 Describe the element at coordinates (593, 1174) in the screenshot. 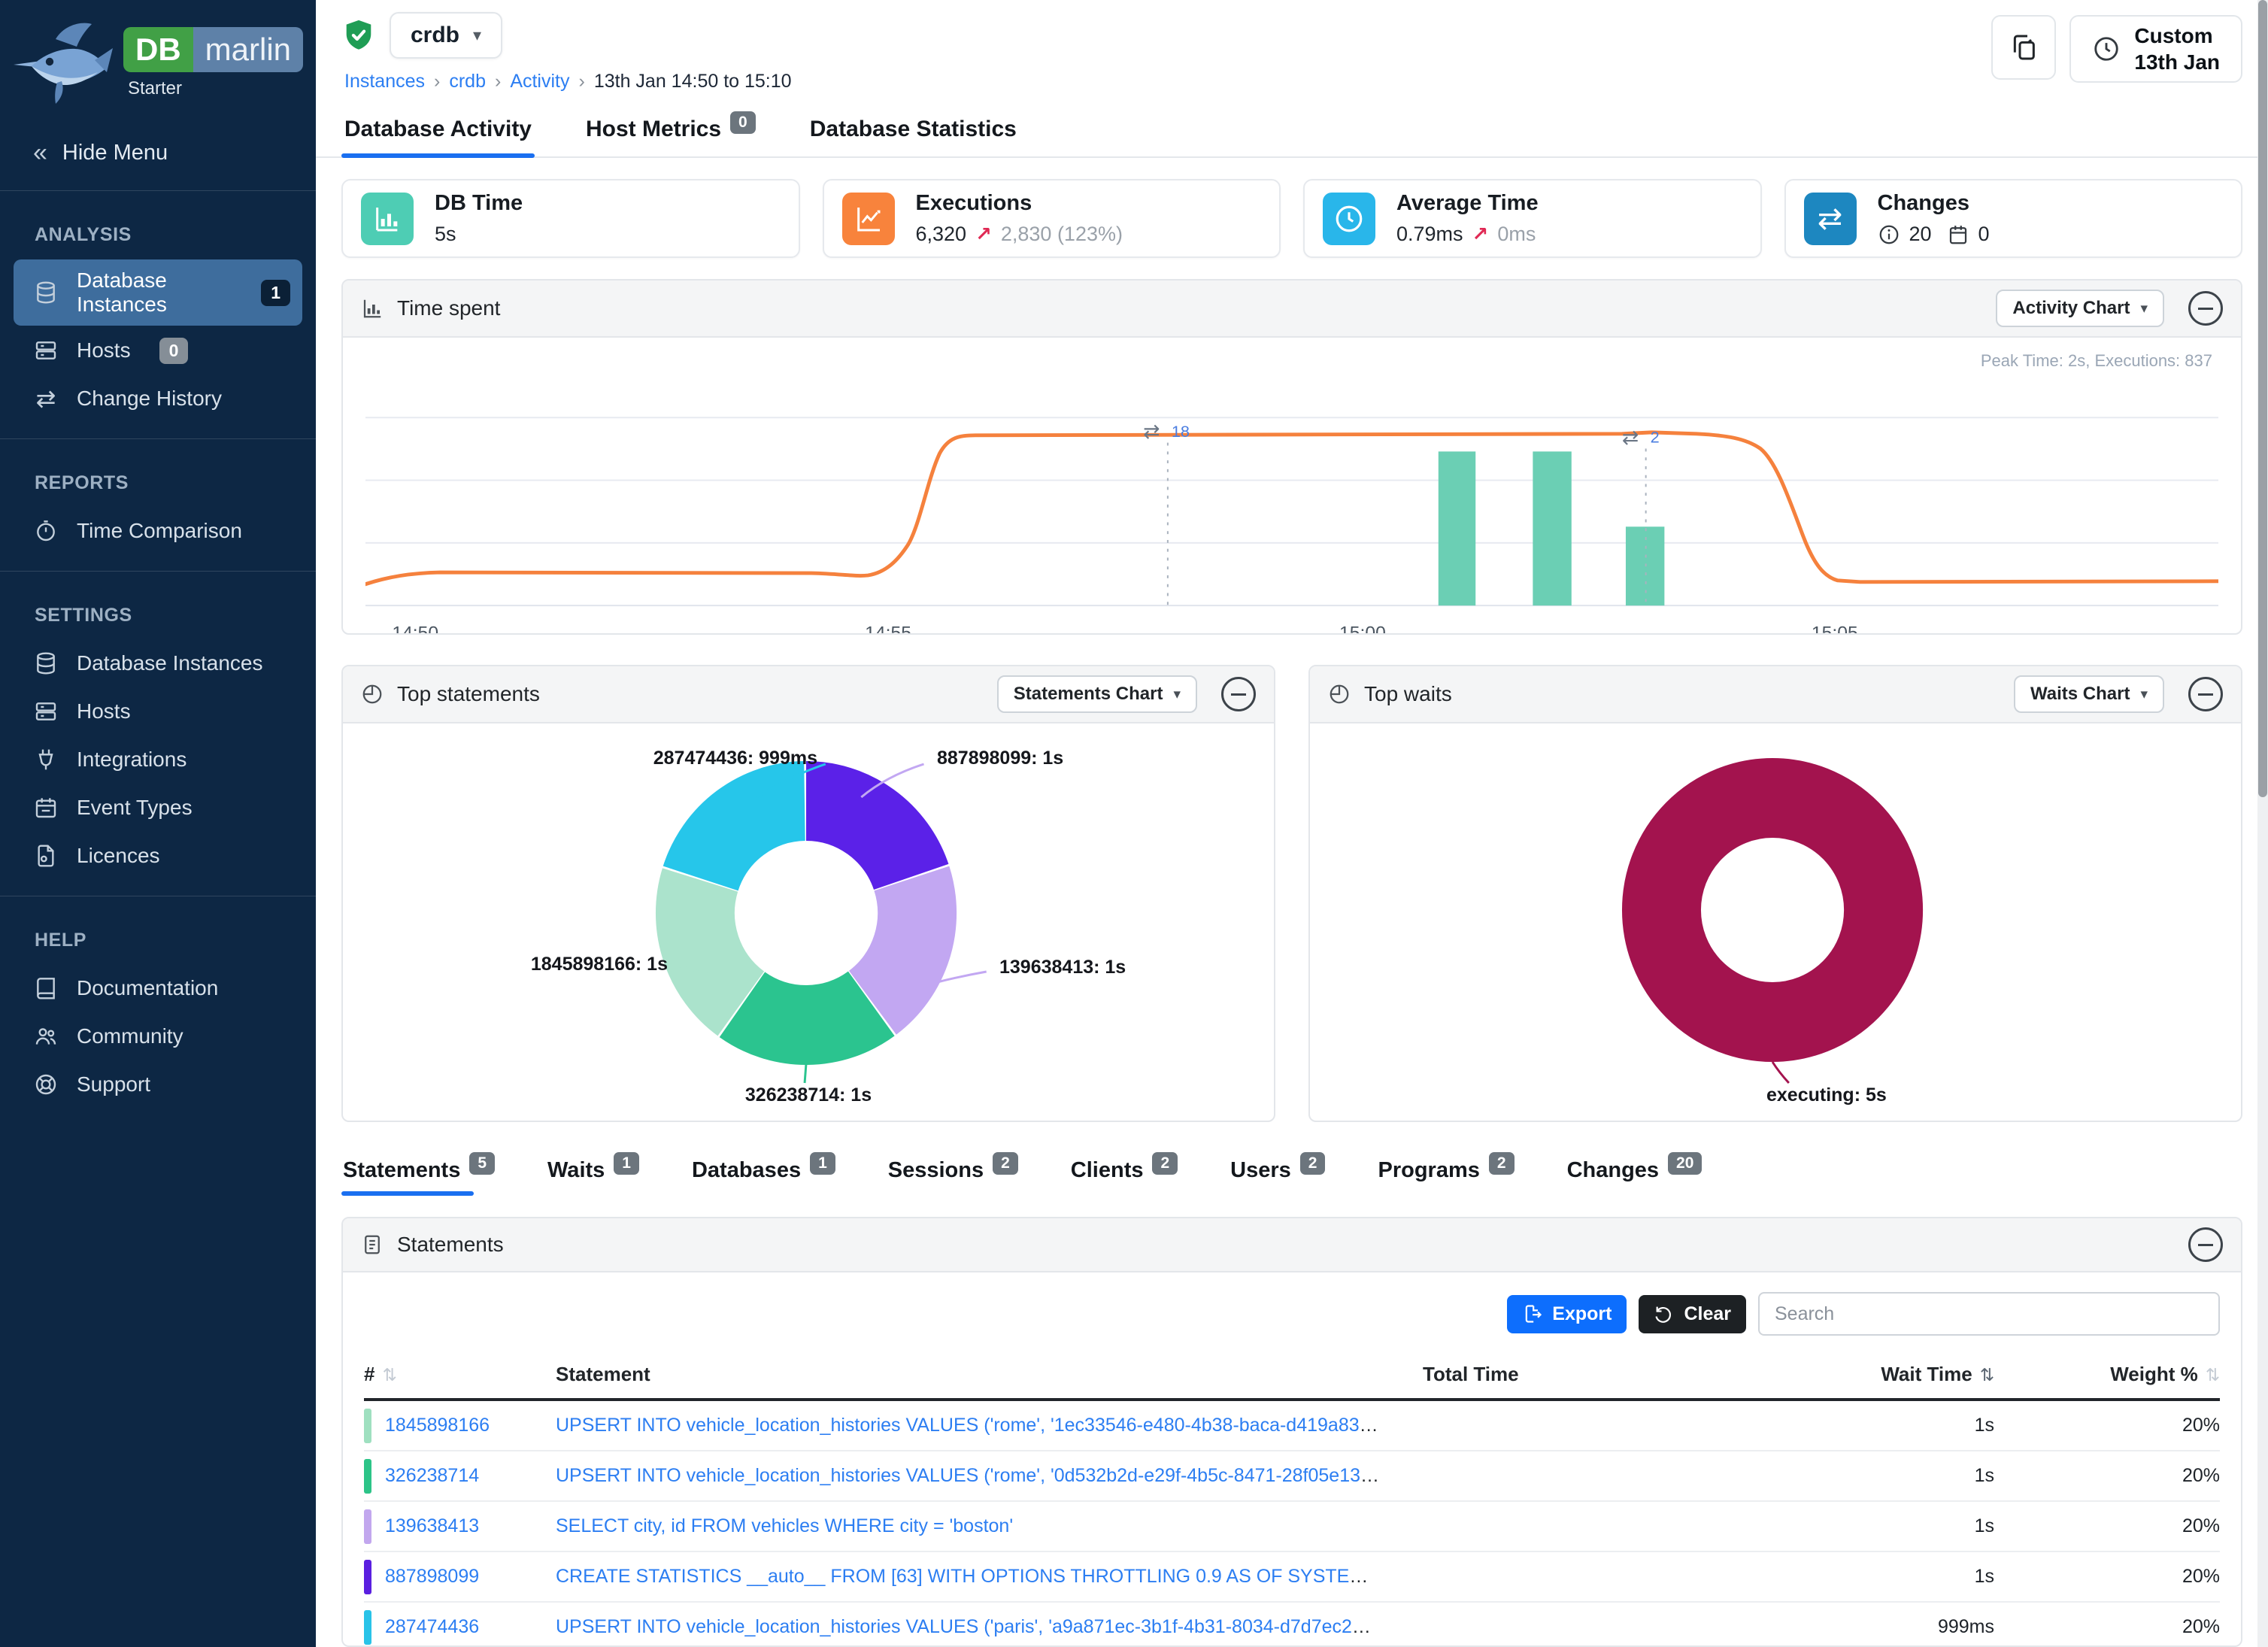

I see `tab-waits: Waits 1` at that location.